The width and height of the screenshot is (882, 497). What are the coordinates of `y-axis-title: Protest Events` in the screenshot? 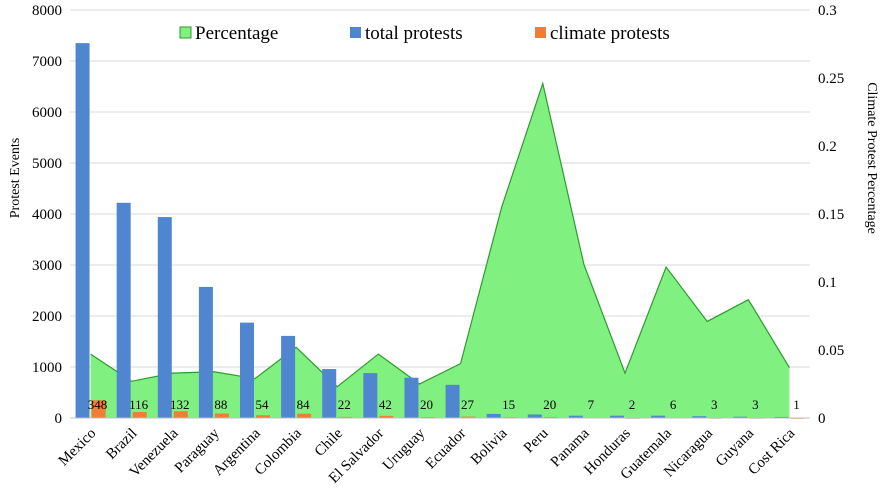 It's located at (15, 178).